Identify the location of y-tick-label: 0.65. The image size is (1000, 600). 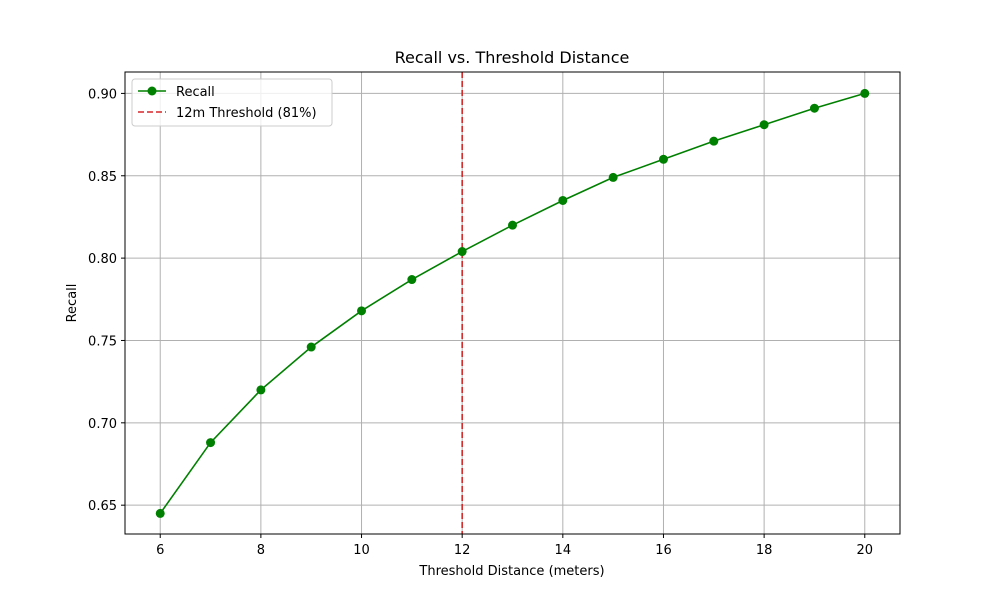
(102, 506).